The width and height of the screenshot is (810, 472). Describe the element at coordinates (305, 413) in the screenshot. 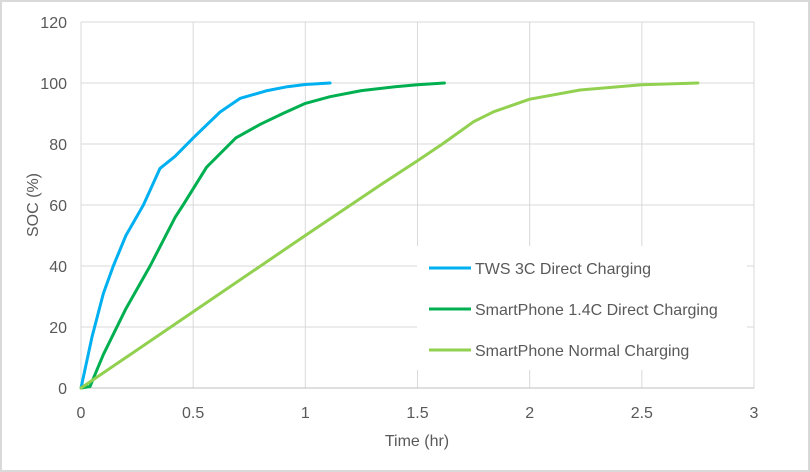

I see `x-tick-label: 1` at that location.